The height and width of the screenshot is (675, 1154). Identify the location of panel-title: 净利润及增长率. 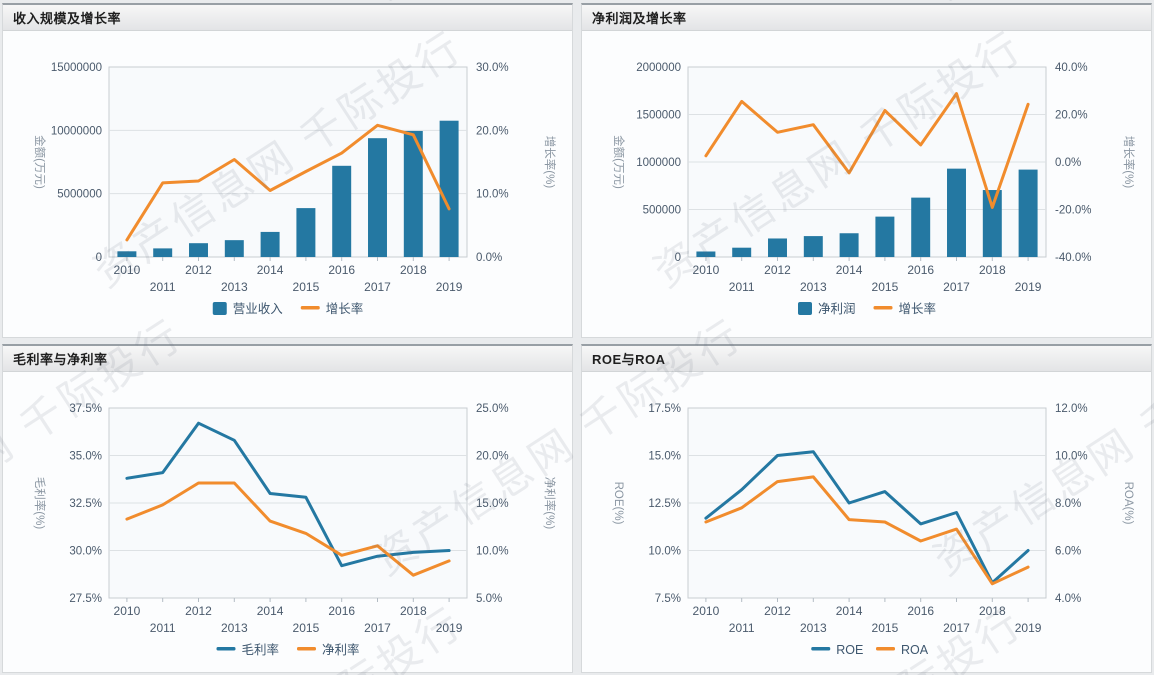
(639, 18).